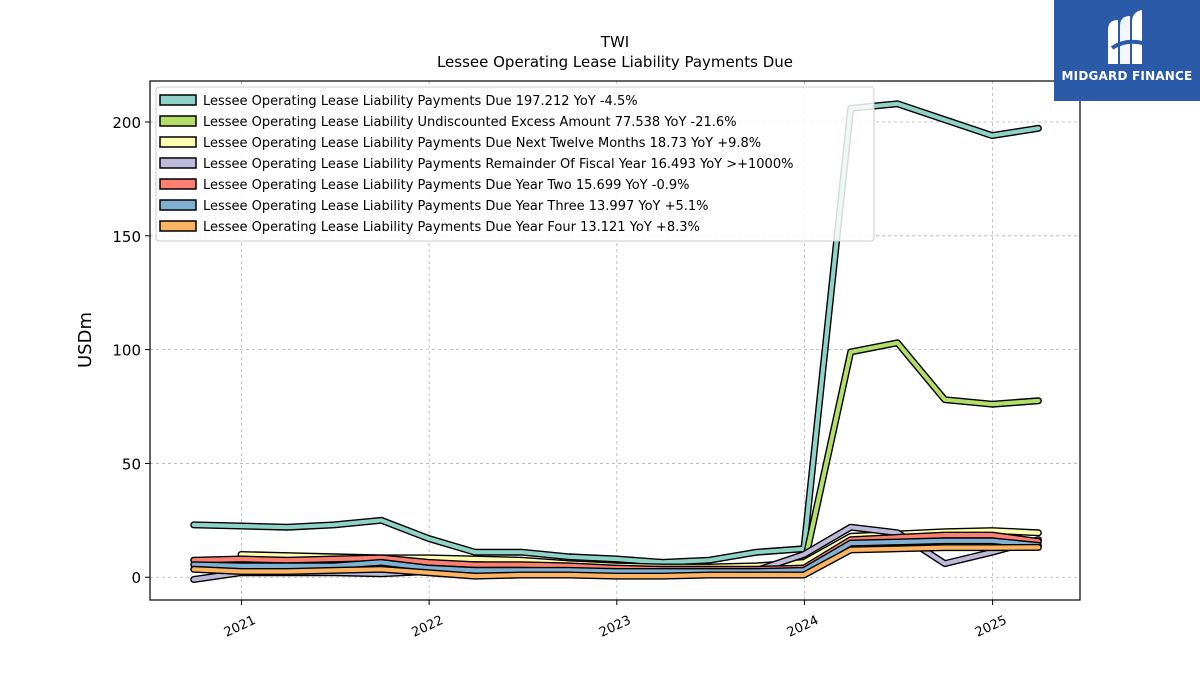 The width and height of the screenshot is (1200, 675). I want to click on legend-box, so click(515, 164).